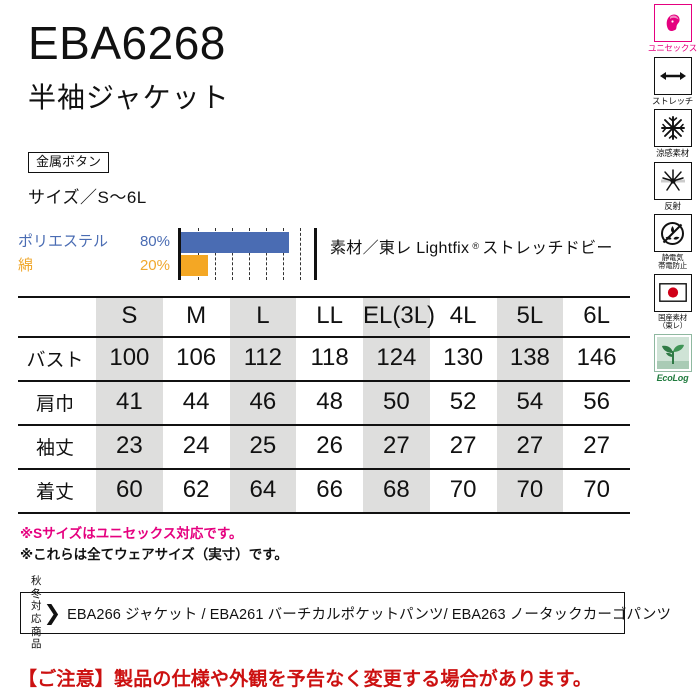 The image size is (700, 700). What do you see at coordinates (672, 100) in the screenshot?
I see `feature-caption-stretch: ストレッチ` at bounding box center [672, 100].